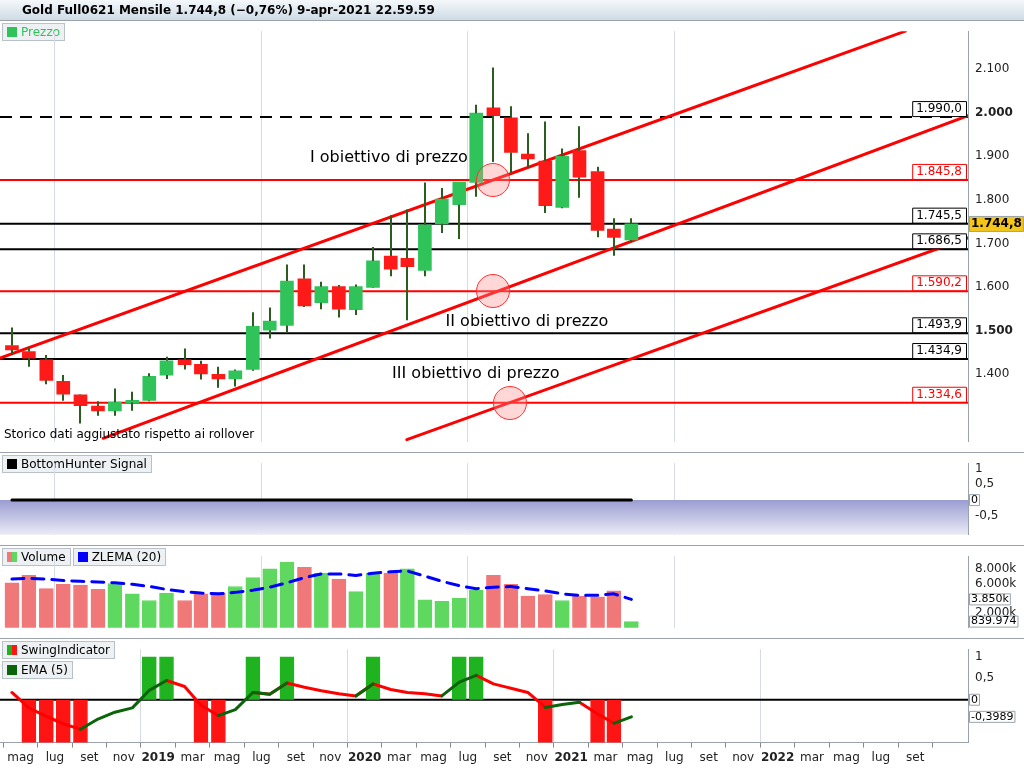 The height and width of the screenshot is (768, 1024). Describe the element at coordinates (571, 756) in the screenshot. I see `x-tick-label: 2021` at that location.